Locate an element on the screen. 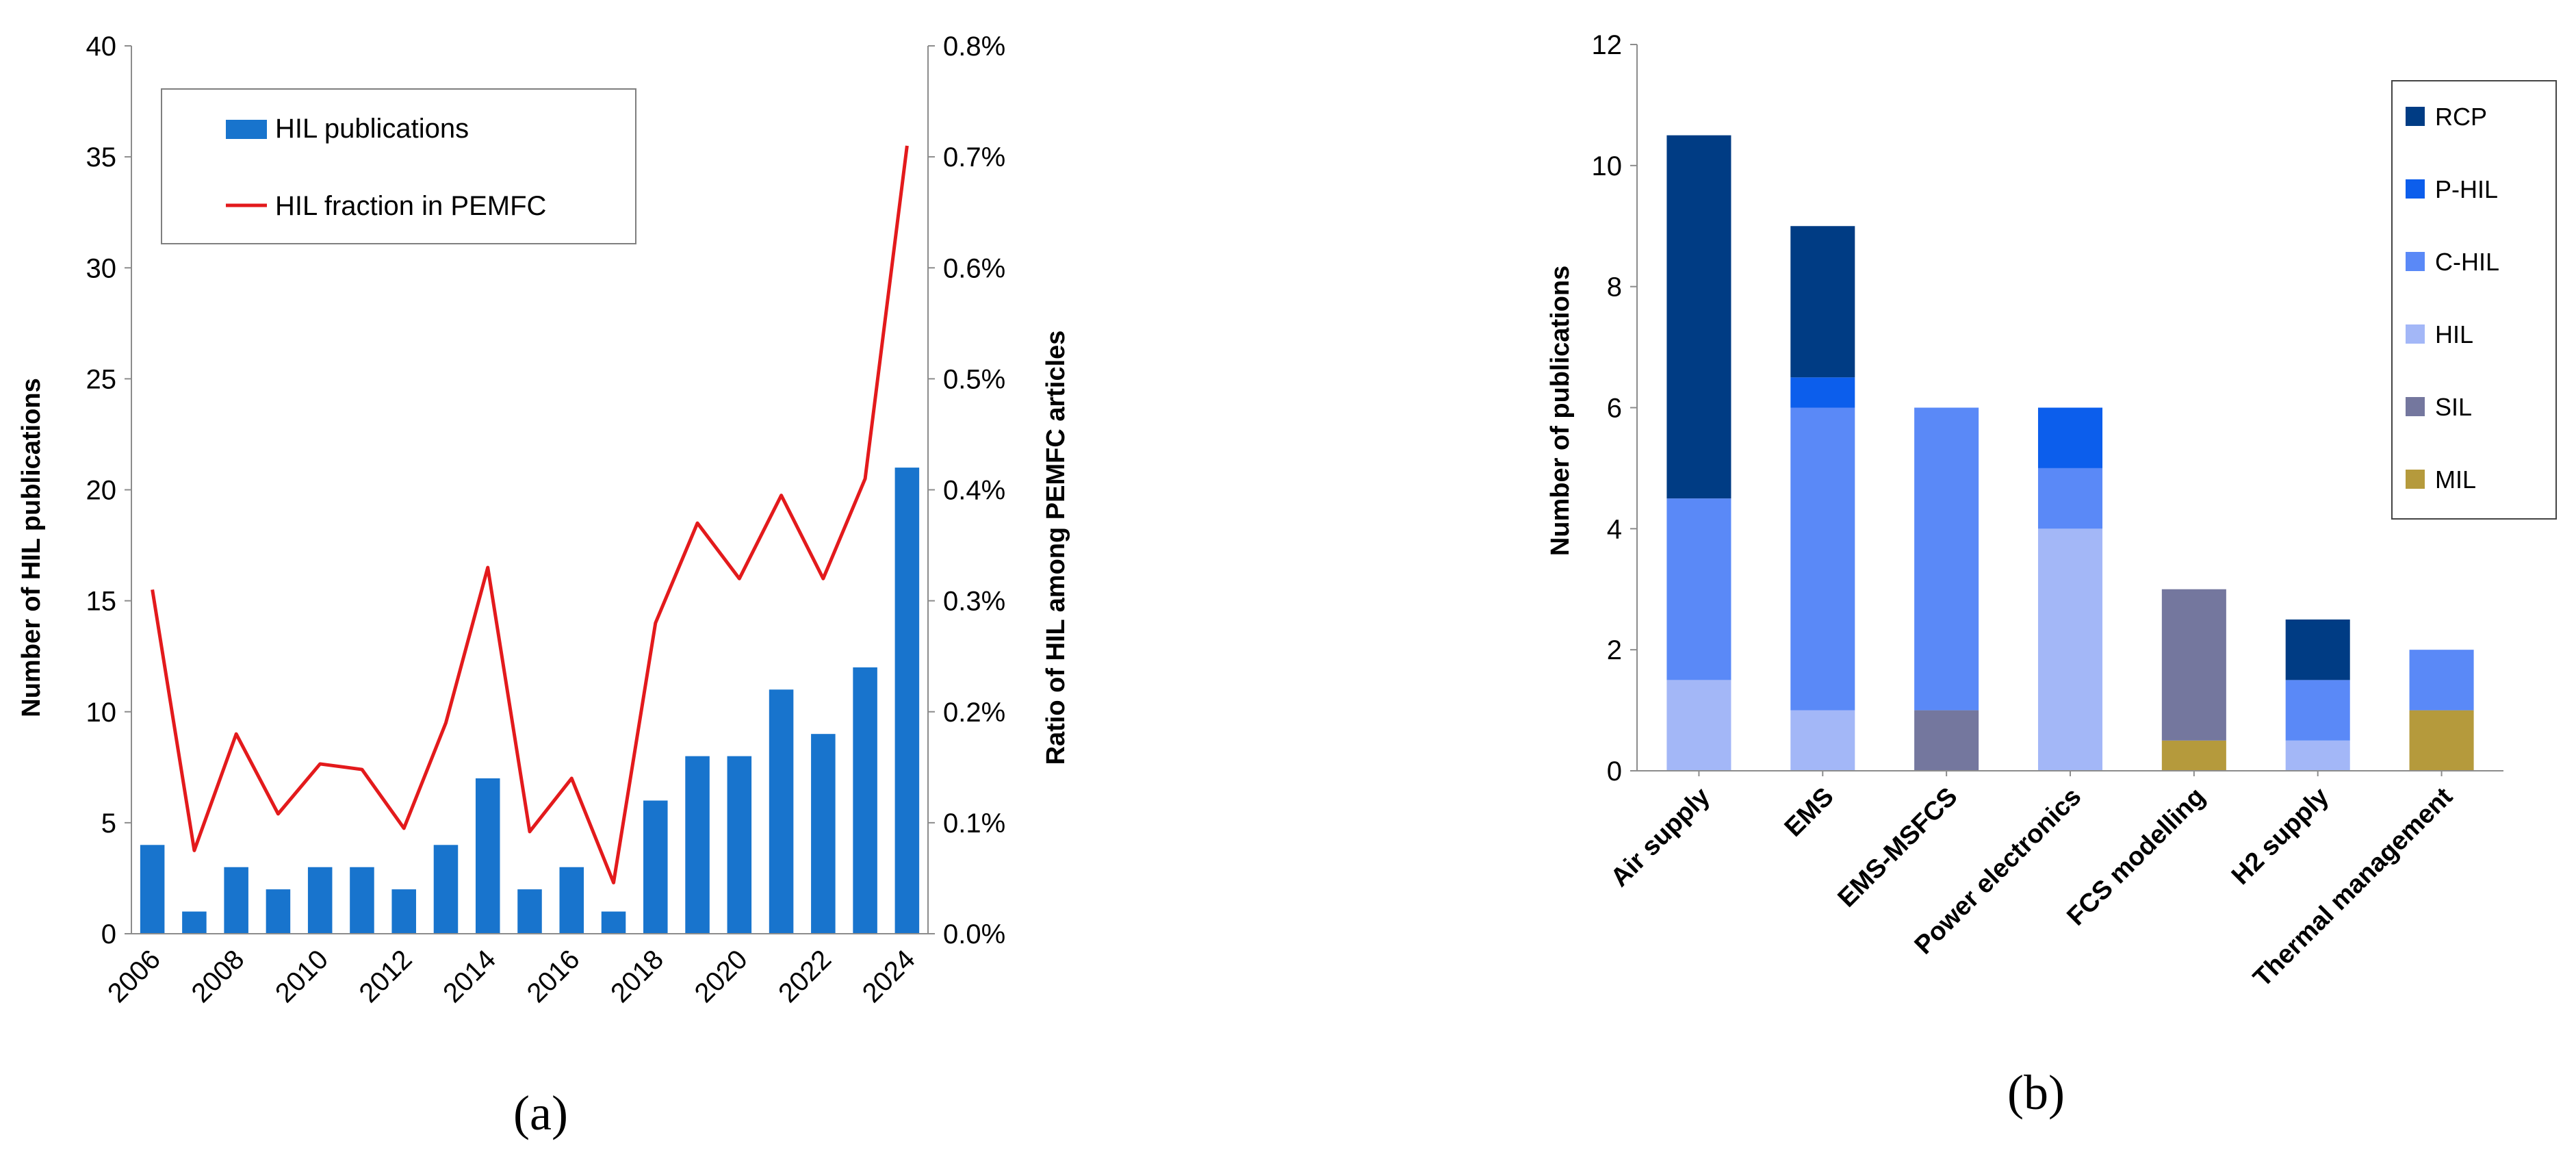 The width and height of the screenshot is (2576, 1161). chart-b-legend-box is located at coordinates (2474, 300).